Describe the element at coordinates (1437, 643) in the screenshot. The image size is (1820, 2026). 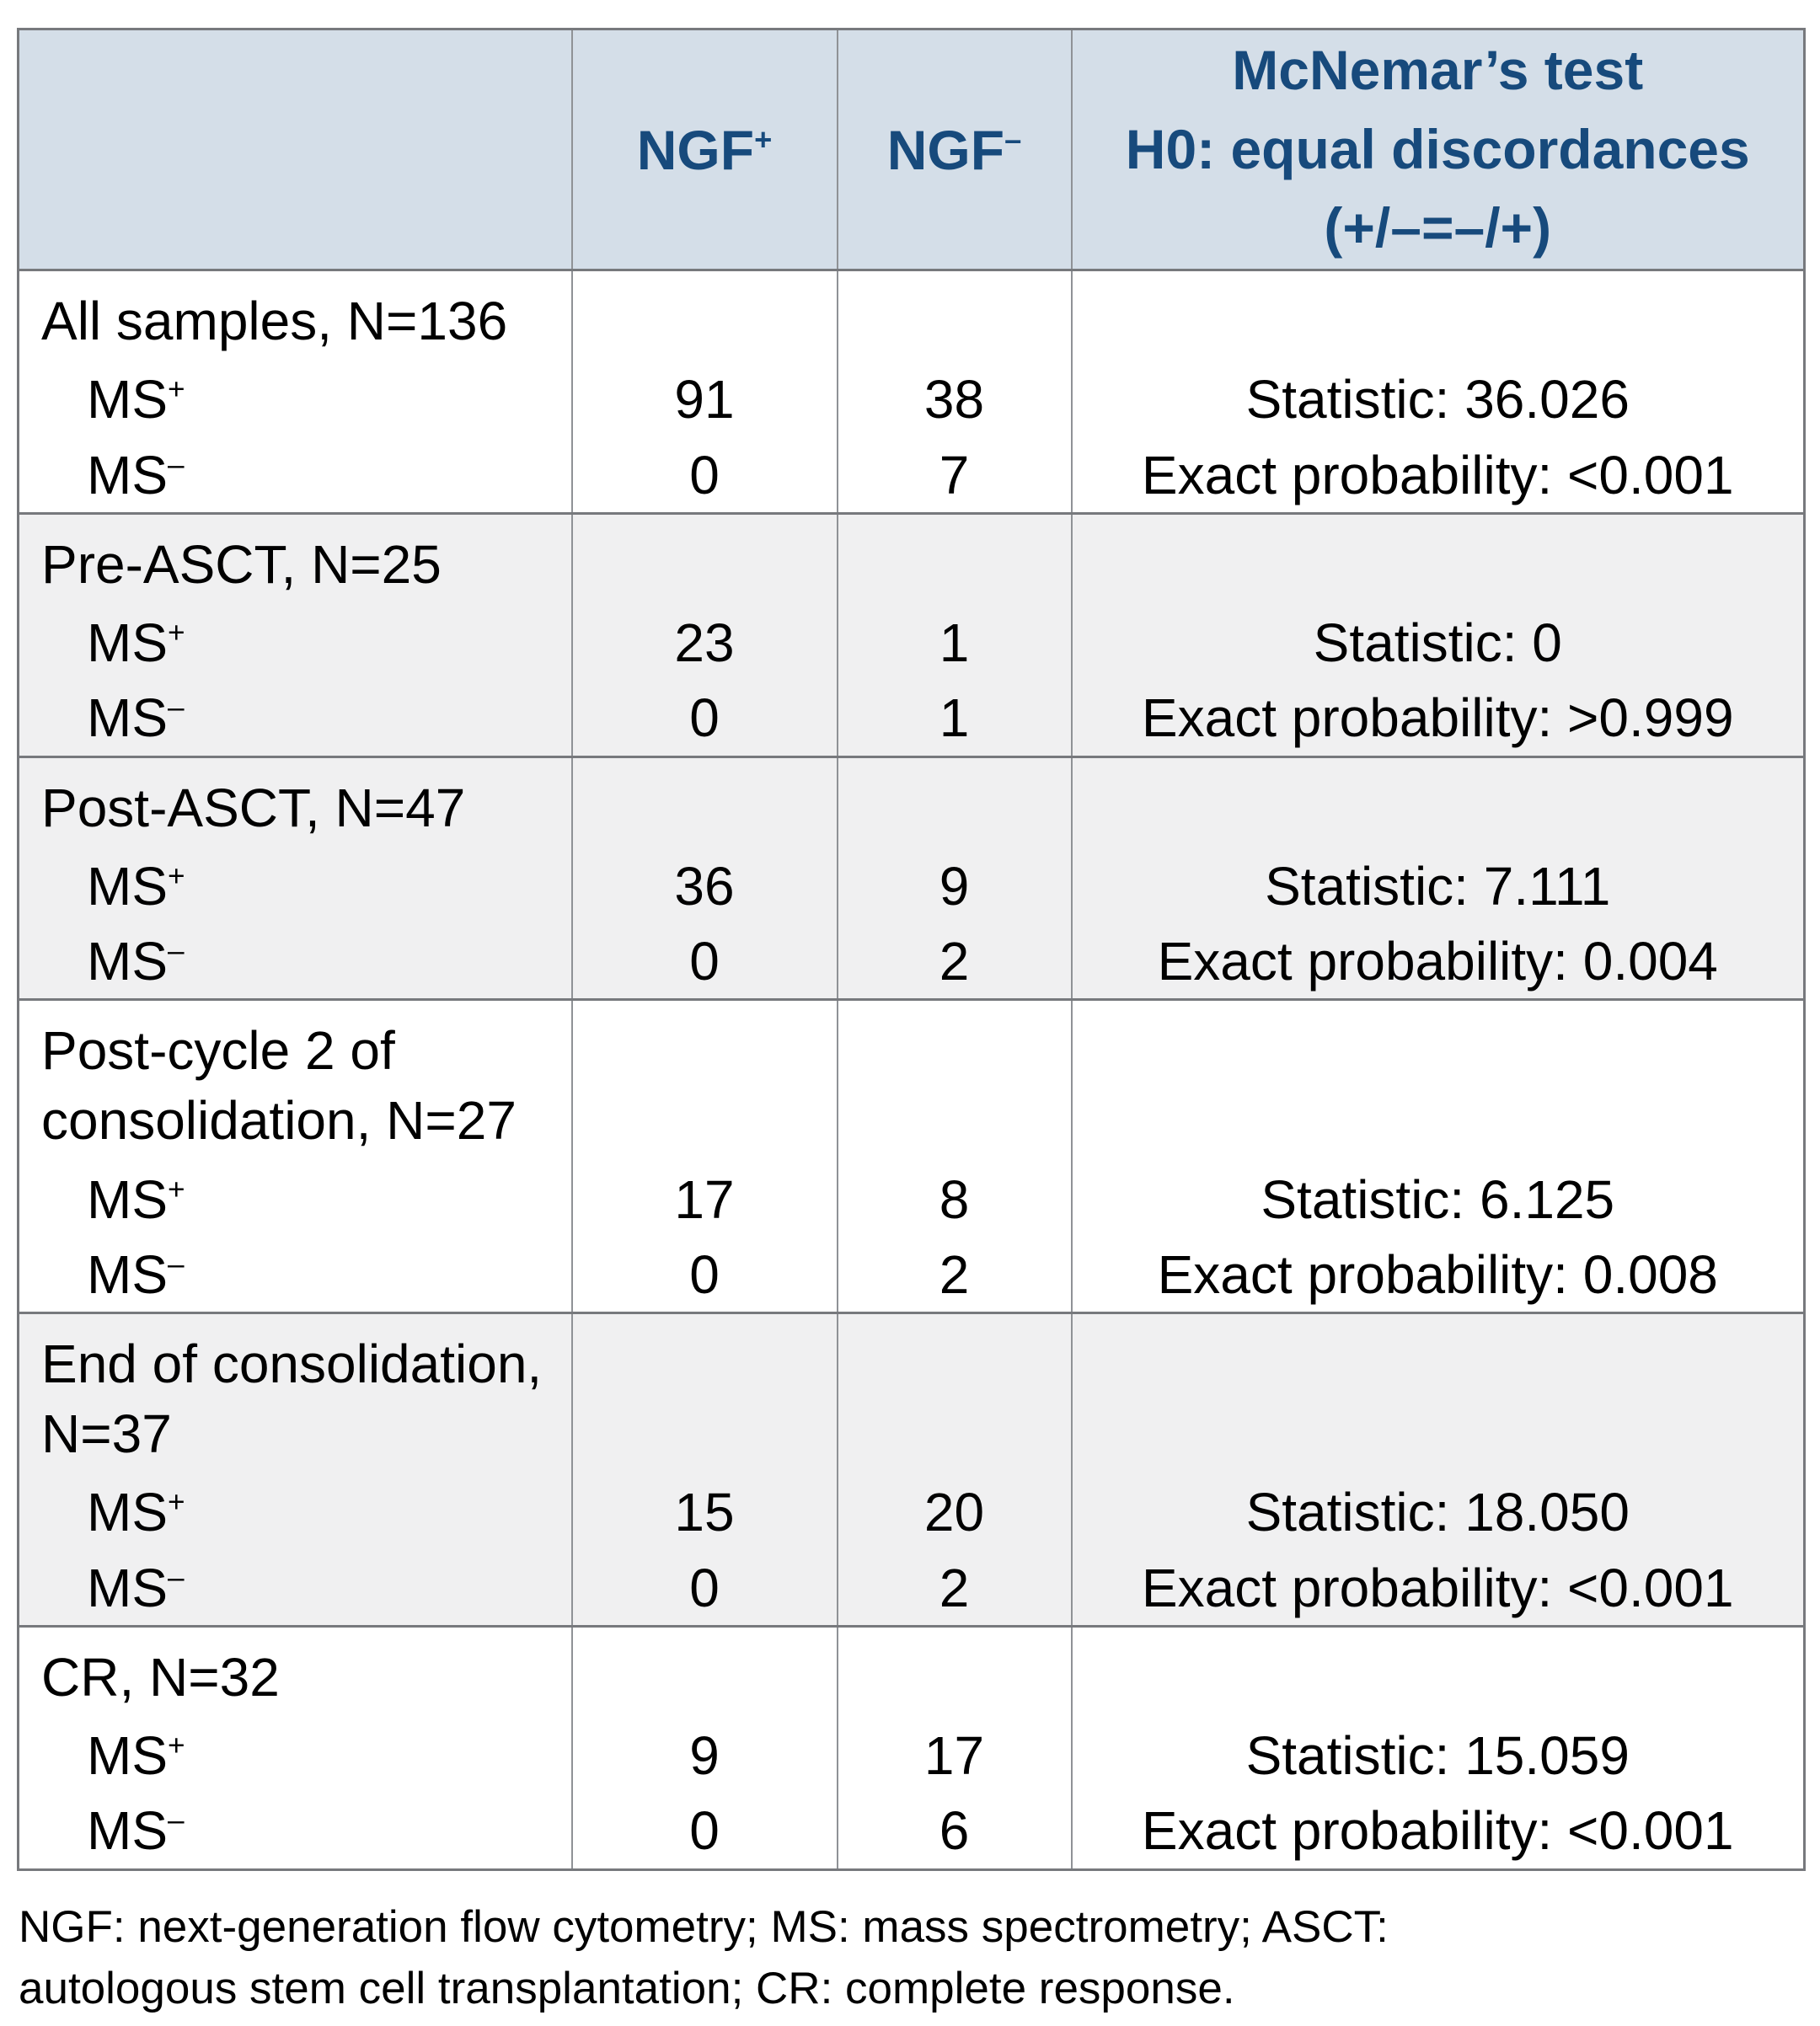
I see `mcnemar-stat-line: Statistic: 0` at that location.